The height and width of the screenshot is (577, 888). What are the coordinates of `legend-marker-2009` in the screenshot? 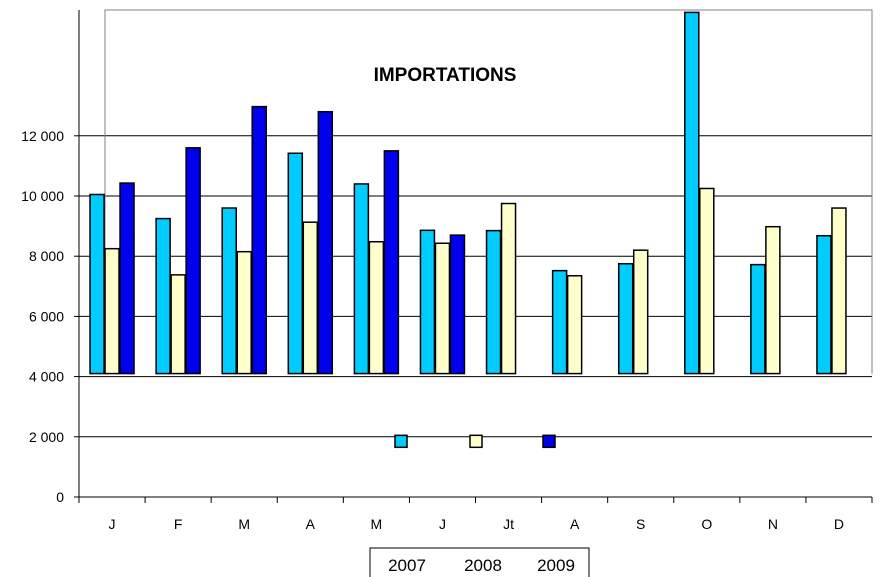 It's located at (549, 441).